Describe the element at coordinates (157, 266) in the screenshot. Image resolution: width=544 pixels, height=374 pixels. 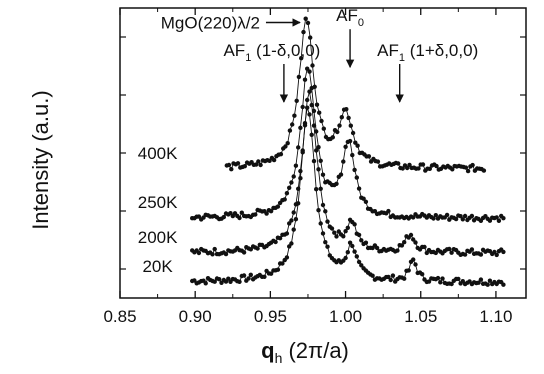
I see `series-label: 20K` at that location.